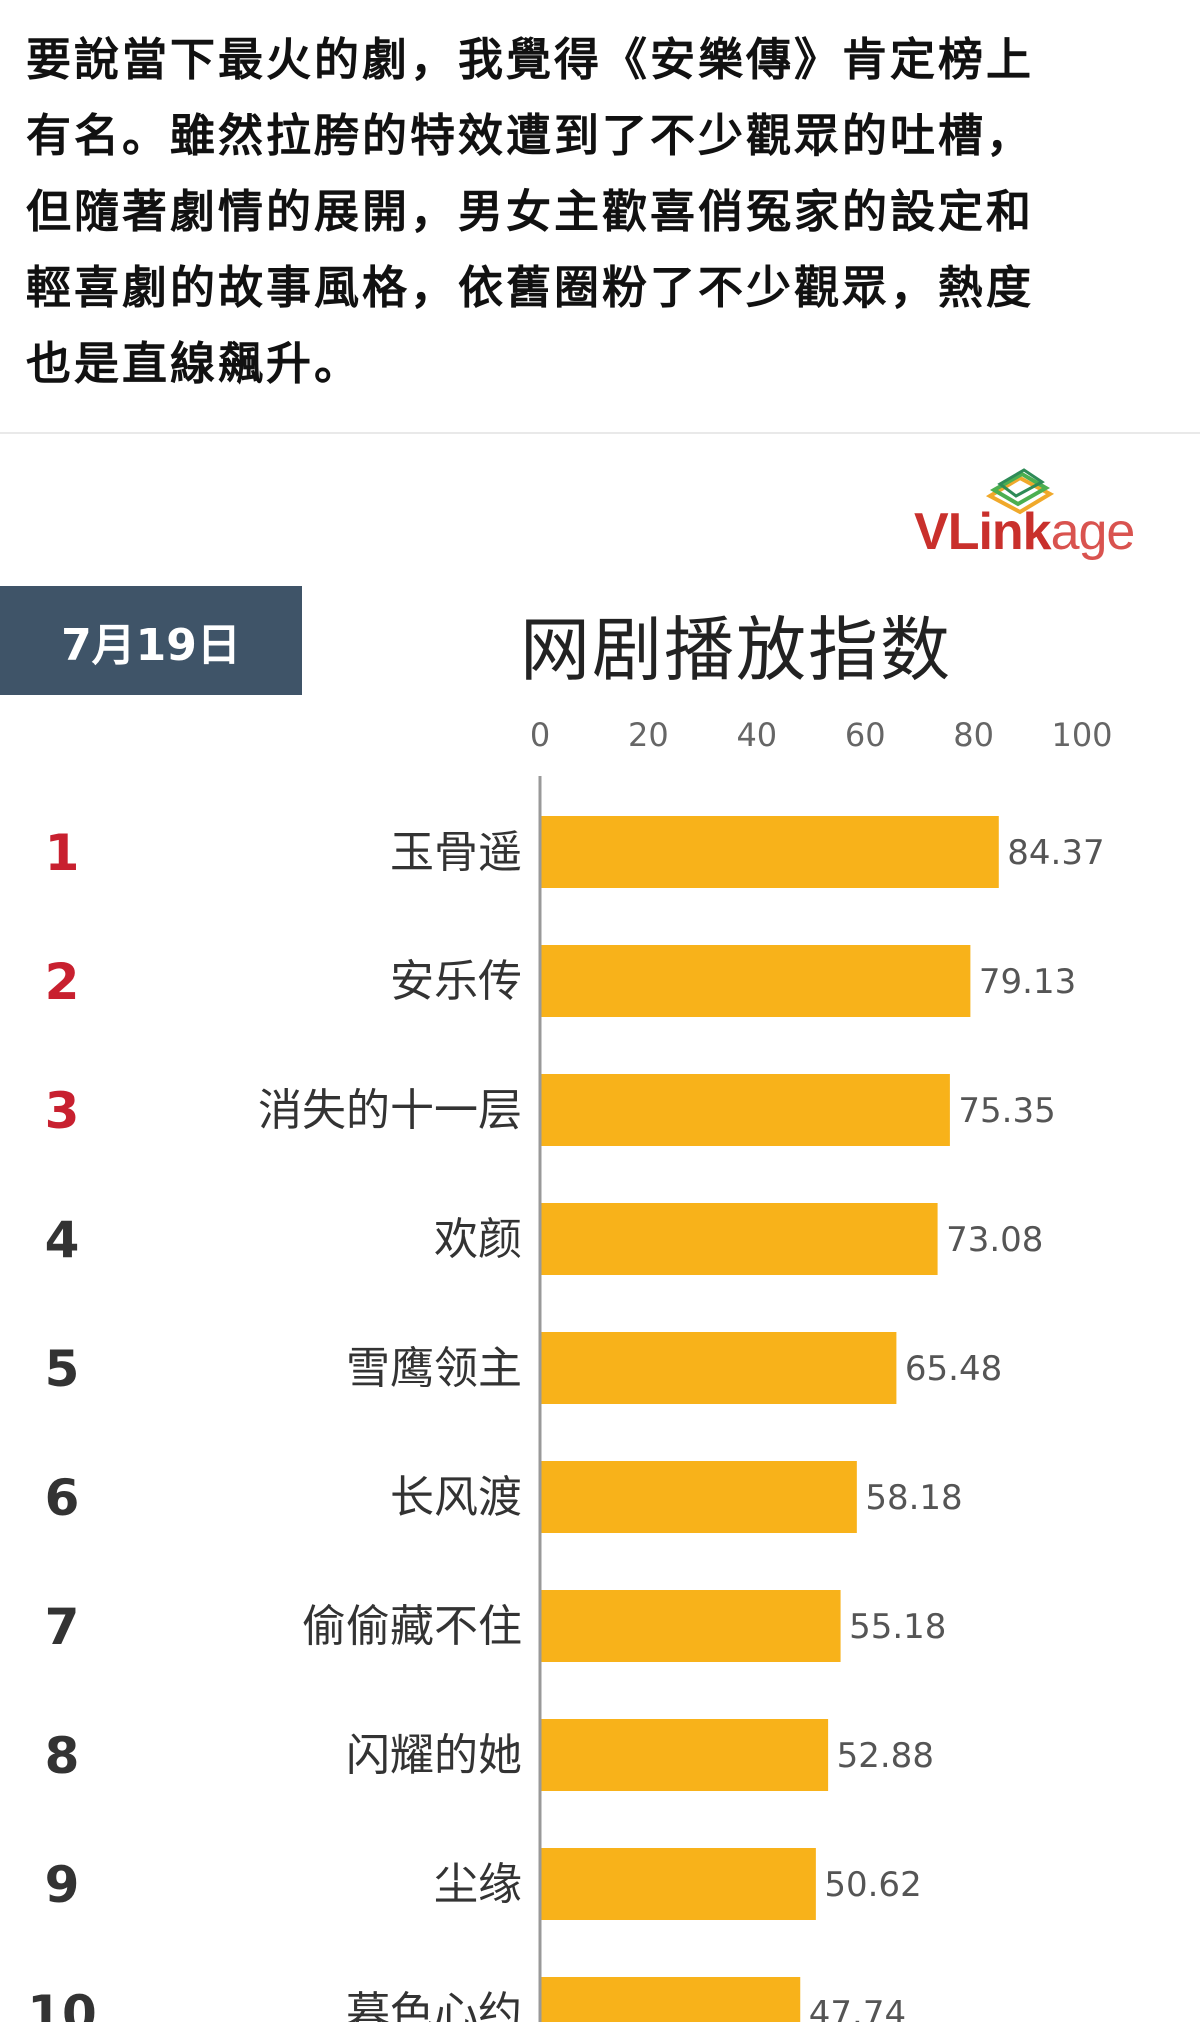 This screenshot has height=2022, width=1200. What do you see at coordinates (913, 1498) in the screenshot?
I see `value-label: 58.18` at bounding box center [913, 1498].